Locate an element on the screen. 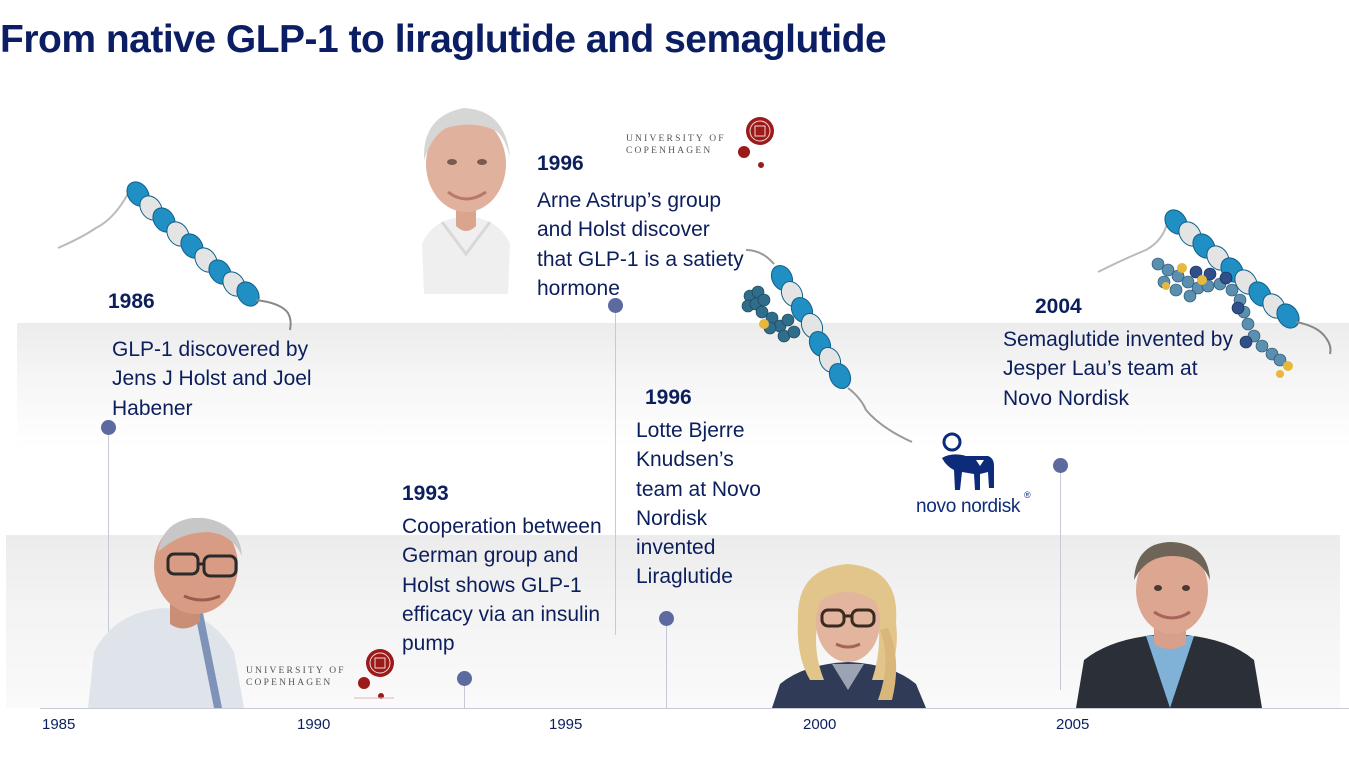 Image resolution: width=1349 pixels, height=759 pixels. timeline-axis is located at coordinates (694, 708).